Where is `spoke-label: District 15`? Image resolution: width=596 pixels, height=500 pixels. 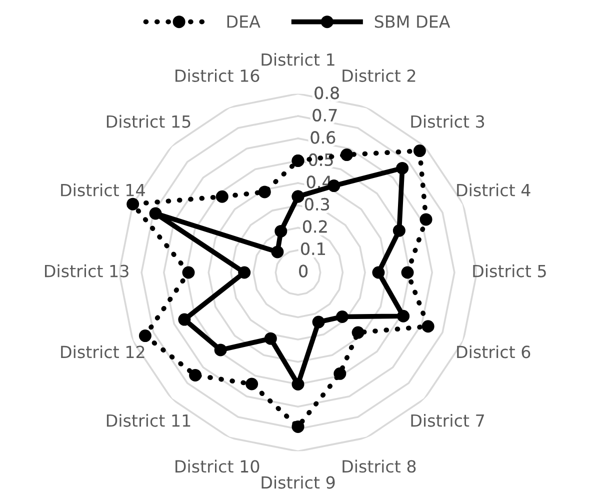 spoke-label: District 15 is located at coordinates (148, 121).